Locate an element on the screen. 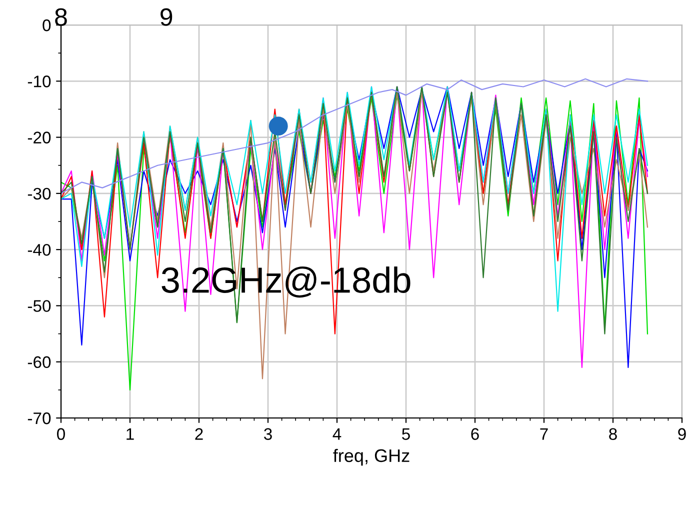  x-tick-label: 3 is located at coordinates (268, 434).